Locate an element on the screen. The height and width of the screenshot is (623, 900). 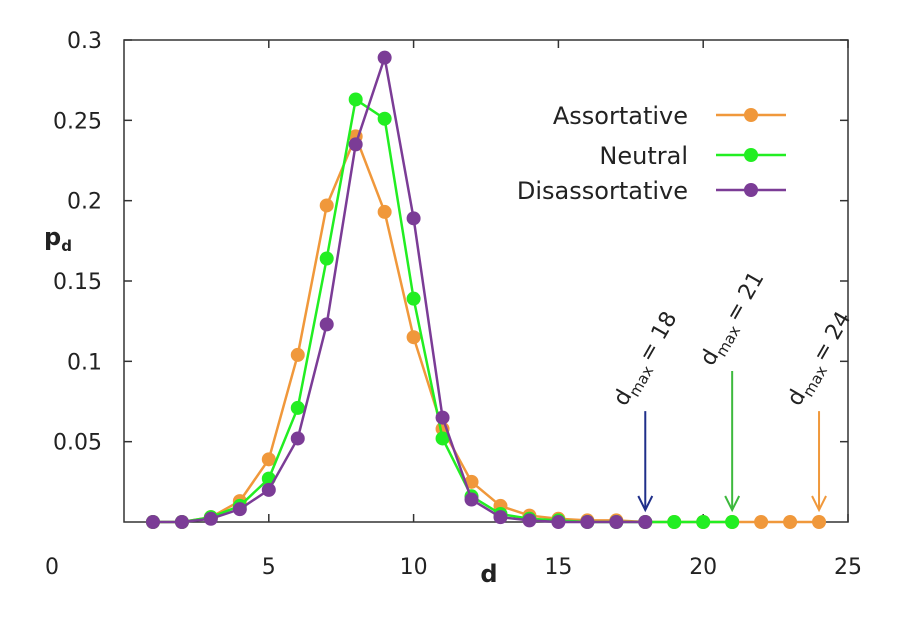
y-tick-label: 0.1 is located at coordinates (84, 362).